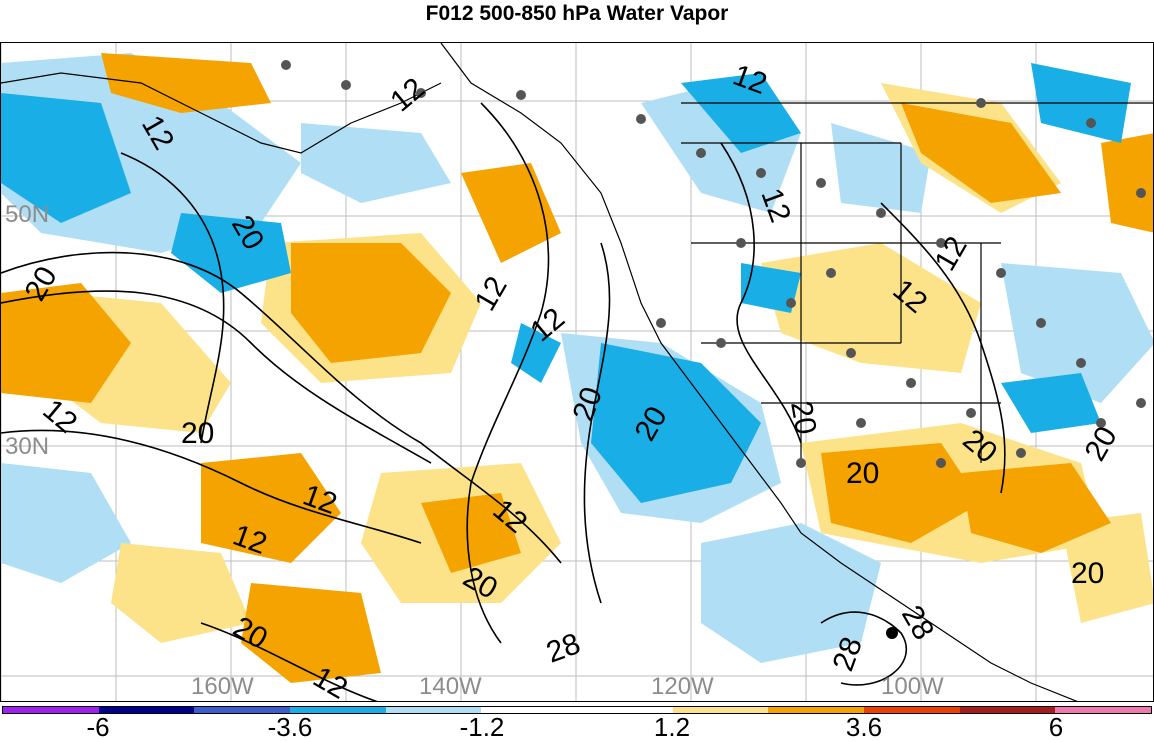 This screenshot has height=742, width=1154. I want to click on colorbar, so click(577, 710).